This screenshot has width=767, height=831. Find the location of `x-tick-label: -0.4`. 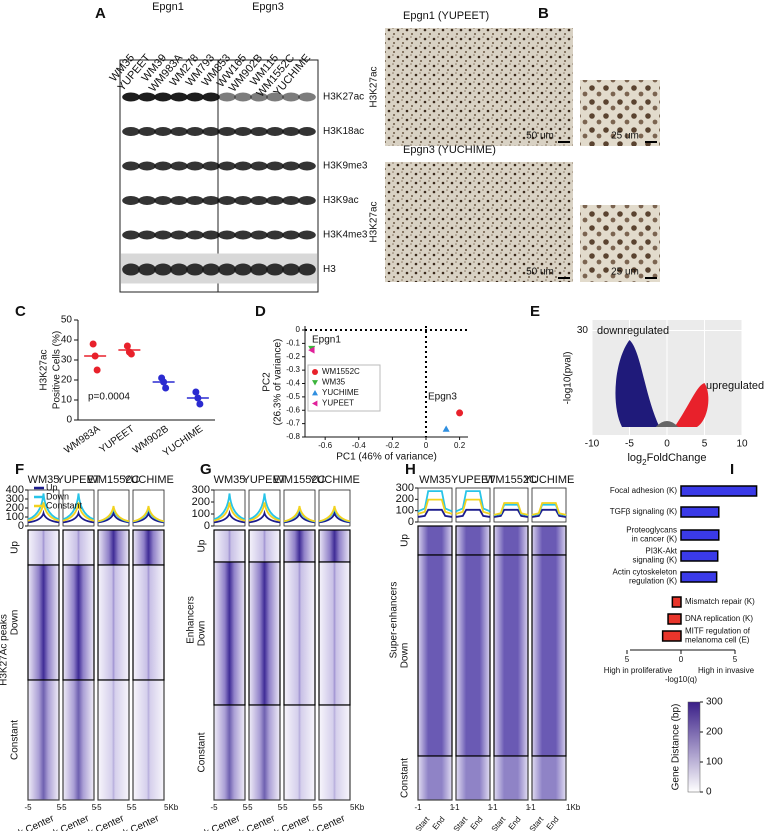

x-tick-label: -0.4 is located at coordinates (359, 445).